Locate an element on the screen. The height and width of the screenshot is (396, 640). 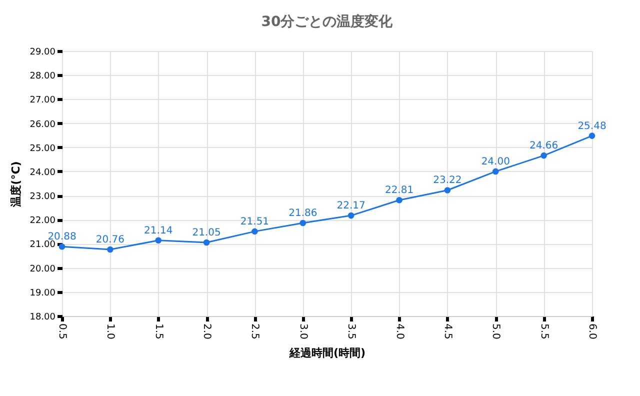
y-tick-label: 26.00 is located at coordinates (43, 125).